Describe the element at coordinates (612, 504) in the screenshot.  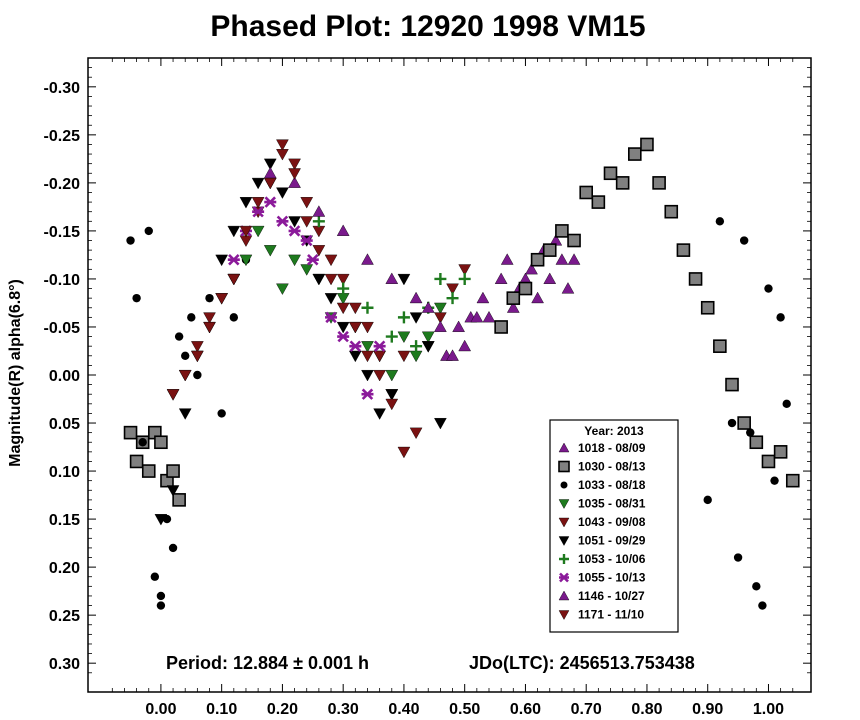
I see `legend-entry: 1035 - 08/31` at that location.